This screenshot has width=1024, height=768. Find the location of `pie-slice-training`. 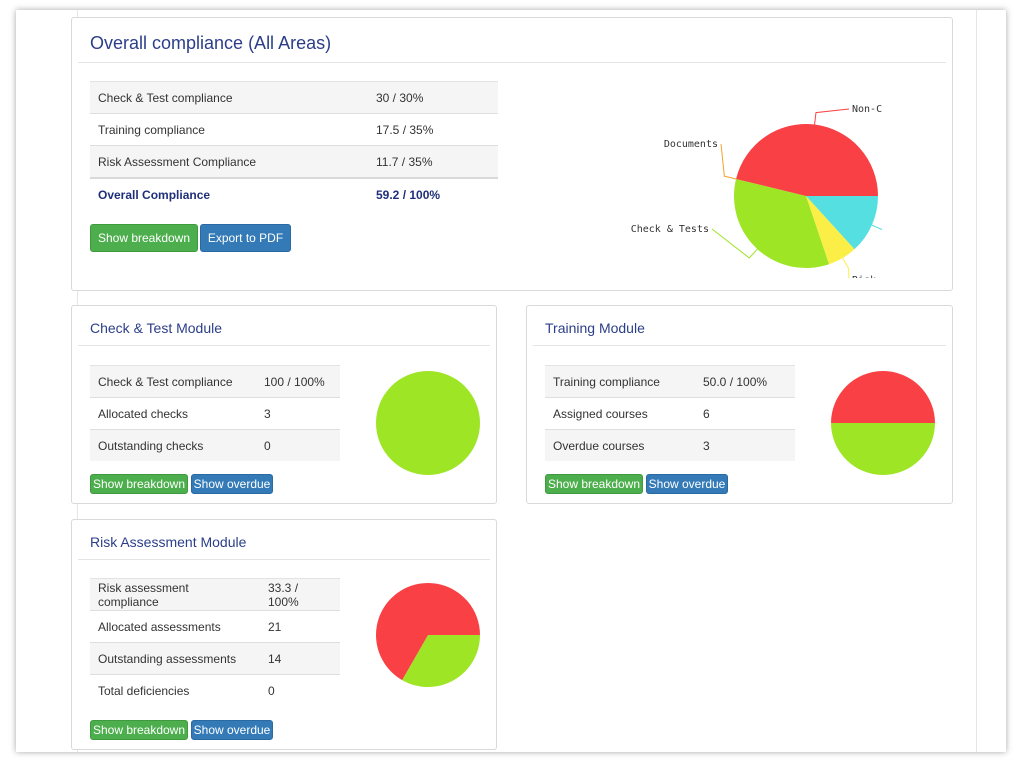

pie-slice-training is located at coordinates (842, 223).